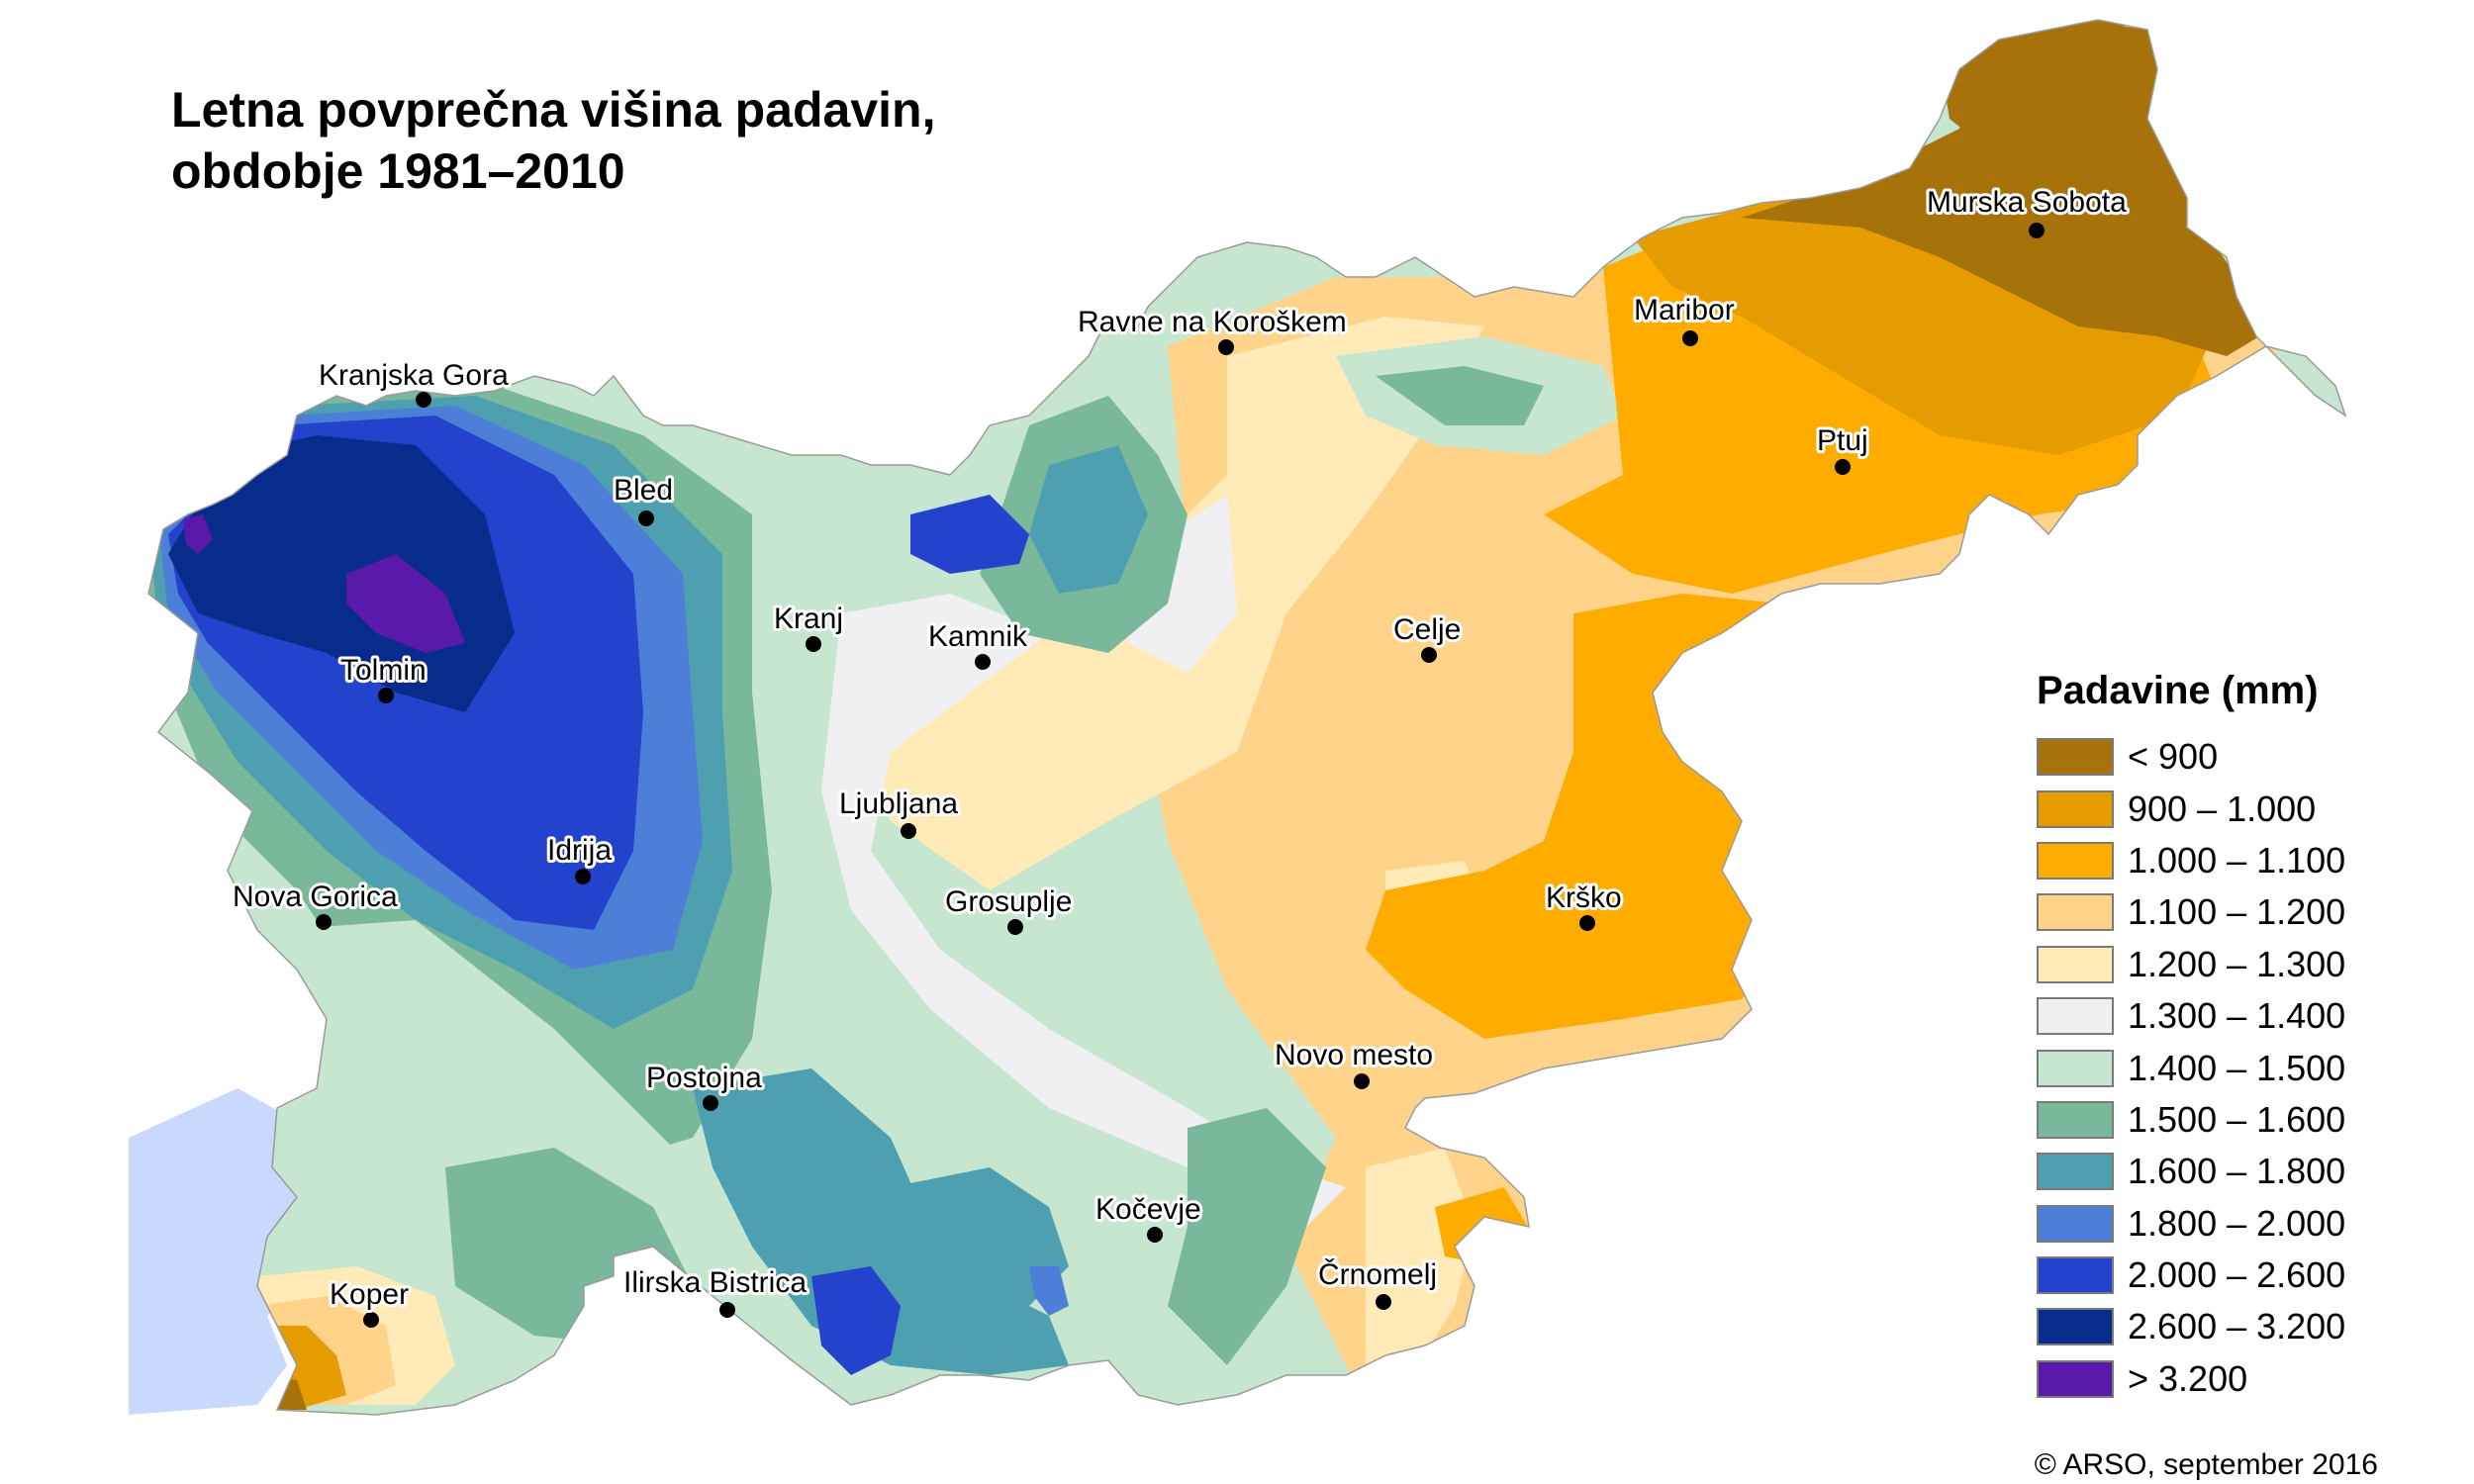 This screenshot has width=2474, height=1484. Describe the element at coordinates (978, 636) in the screenshot. I see `city-label: Kamnik` at that location.